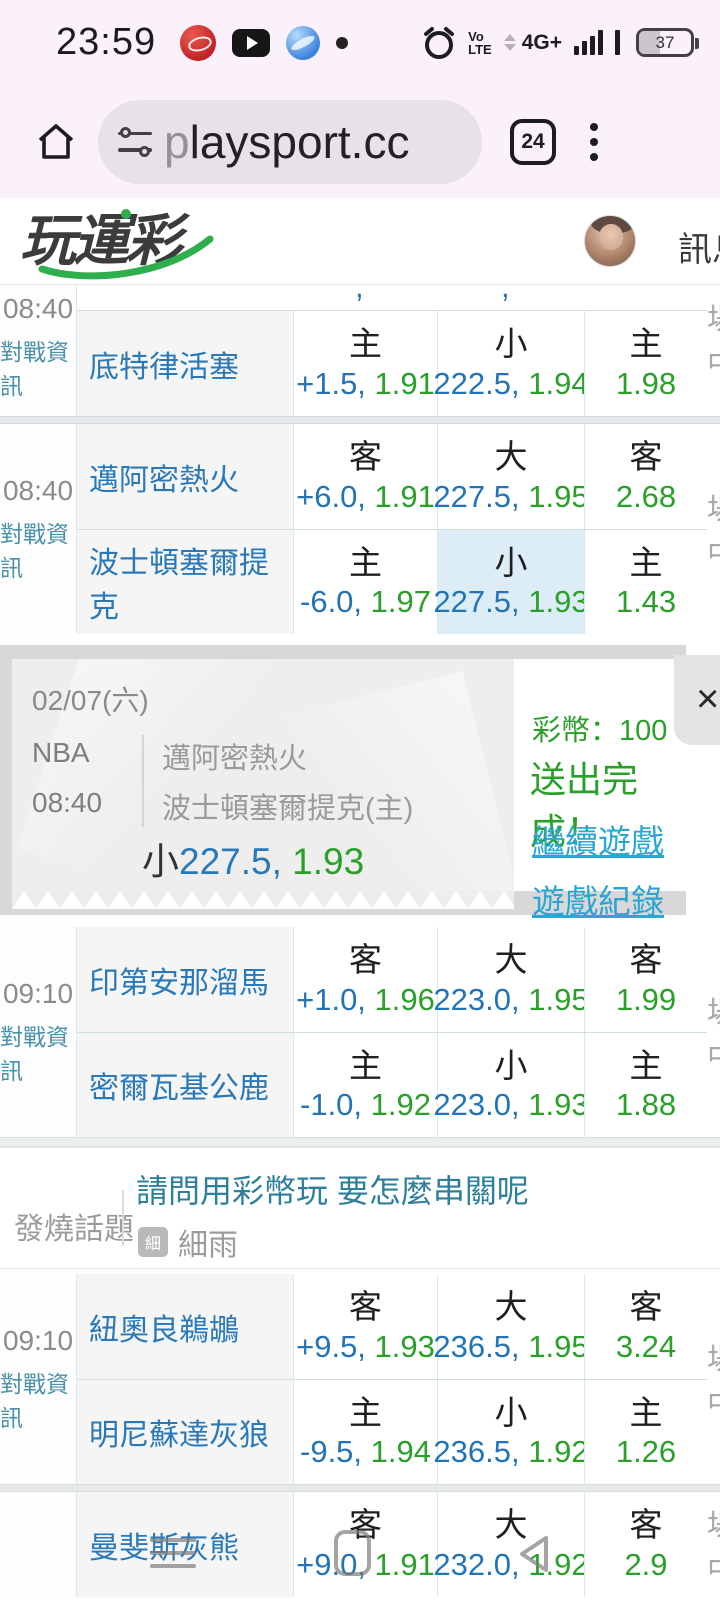 The image size is (720, 1604). What do you see at coordinates (511, 1432) in the screenshot?
I see `total-bet-cell: 小 236.5, 1.92` at bounding box center [511, 1432].